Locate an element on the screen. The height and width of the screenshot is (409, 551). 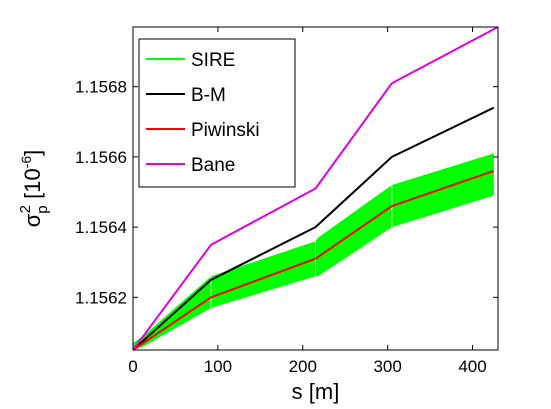
y-axis-label-unit-exponent: -6 is located at coordinates (26, 162).